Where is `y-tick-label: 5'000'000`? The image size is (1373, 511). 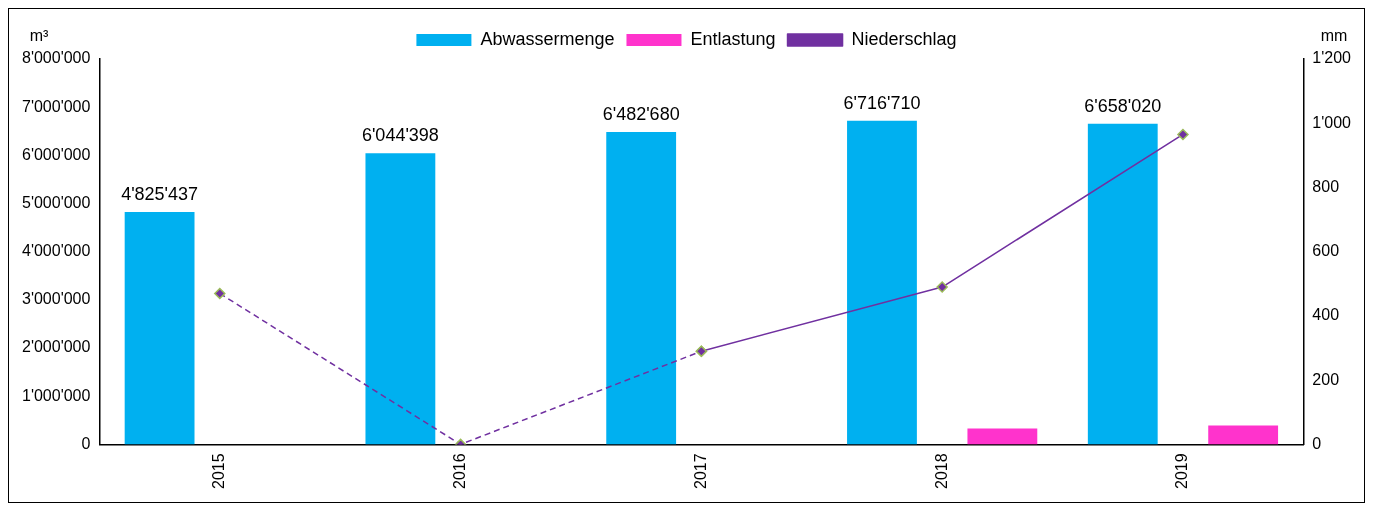 y-tick-label: 5'000'000 is located at coordinates (56, 202).